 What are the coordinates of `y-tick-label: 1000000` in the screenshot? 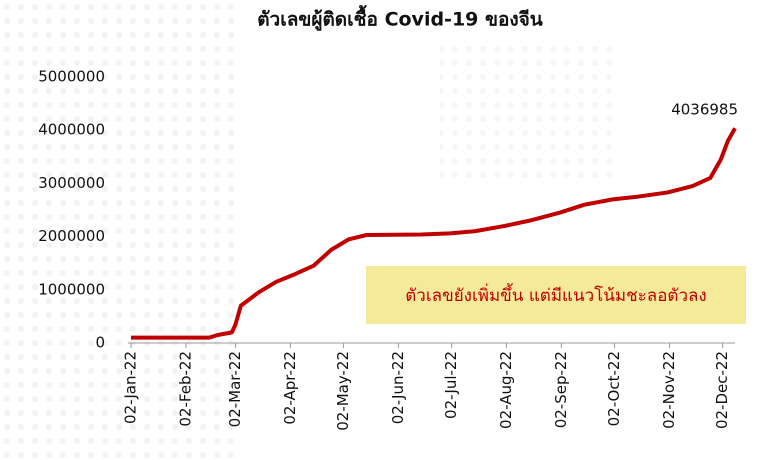 It's located at (71, 289).